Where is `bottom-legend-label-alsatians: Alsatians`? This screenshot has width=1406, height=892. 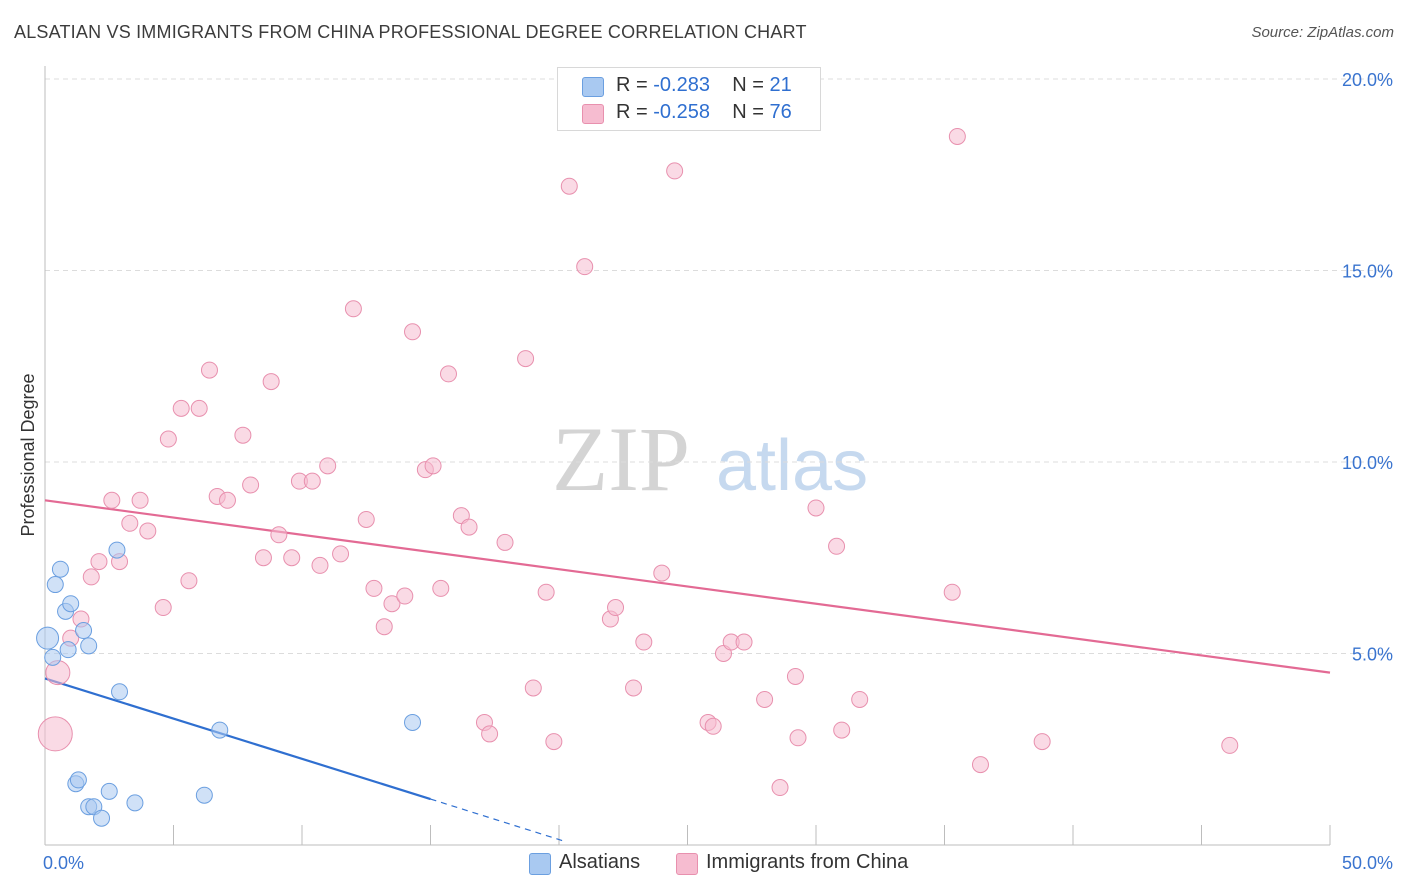 bottom-legend-label-alsatians: Alsatians is located at coordinates (600, 862).